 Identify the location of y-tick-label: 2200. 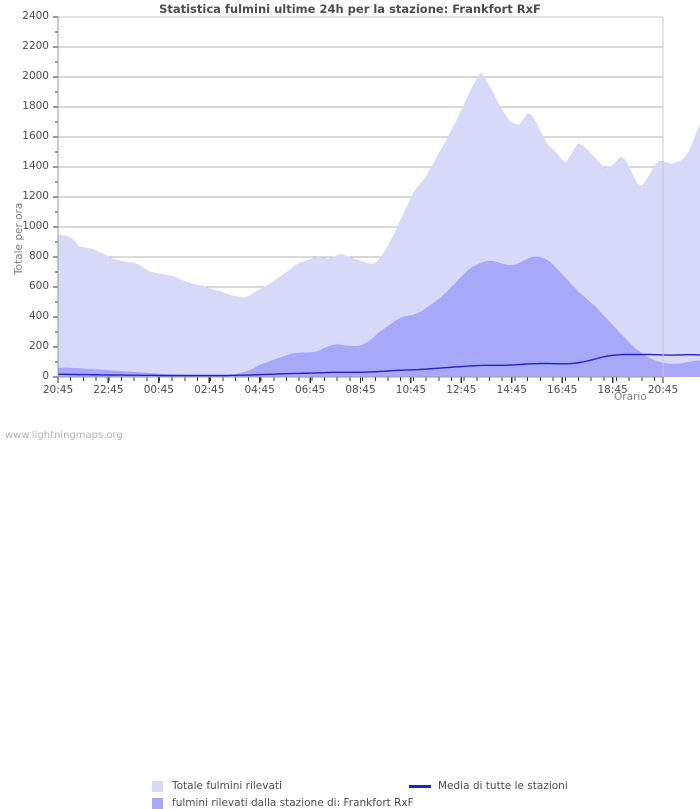
(35, 46).